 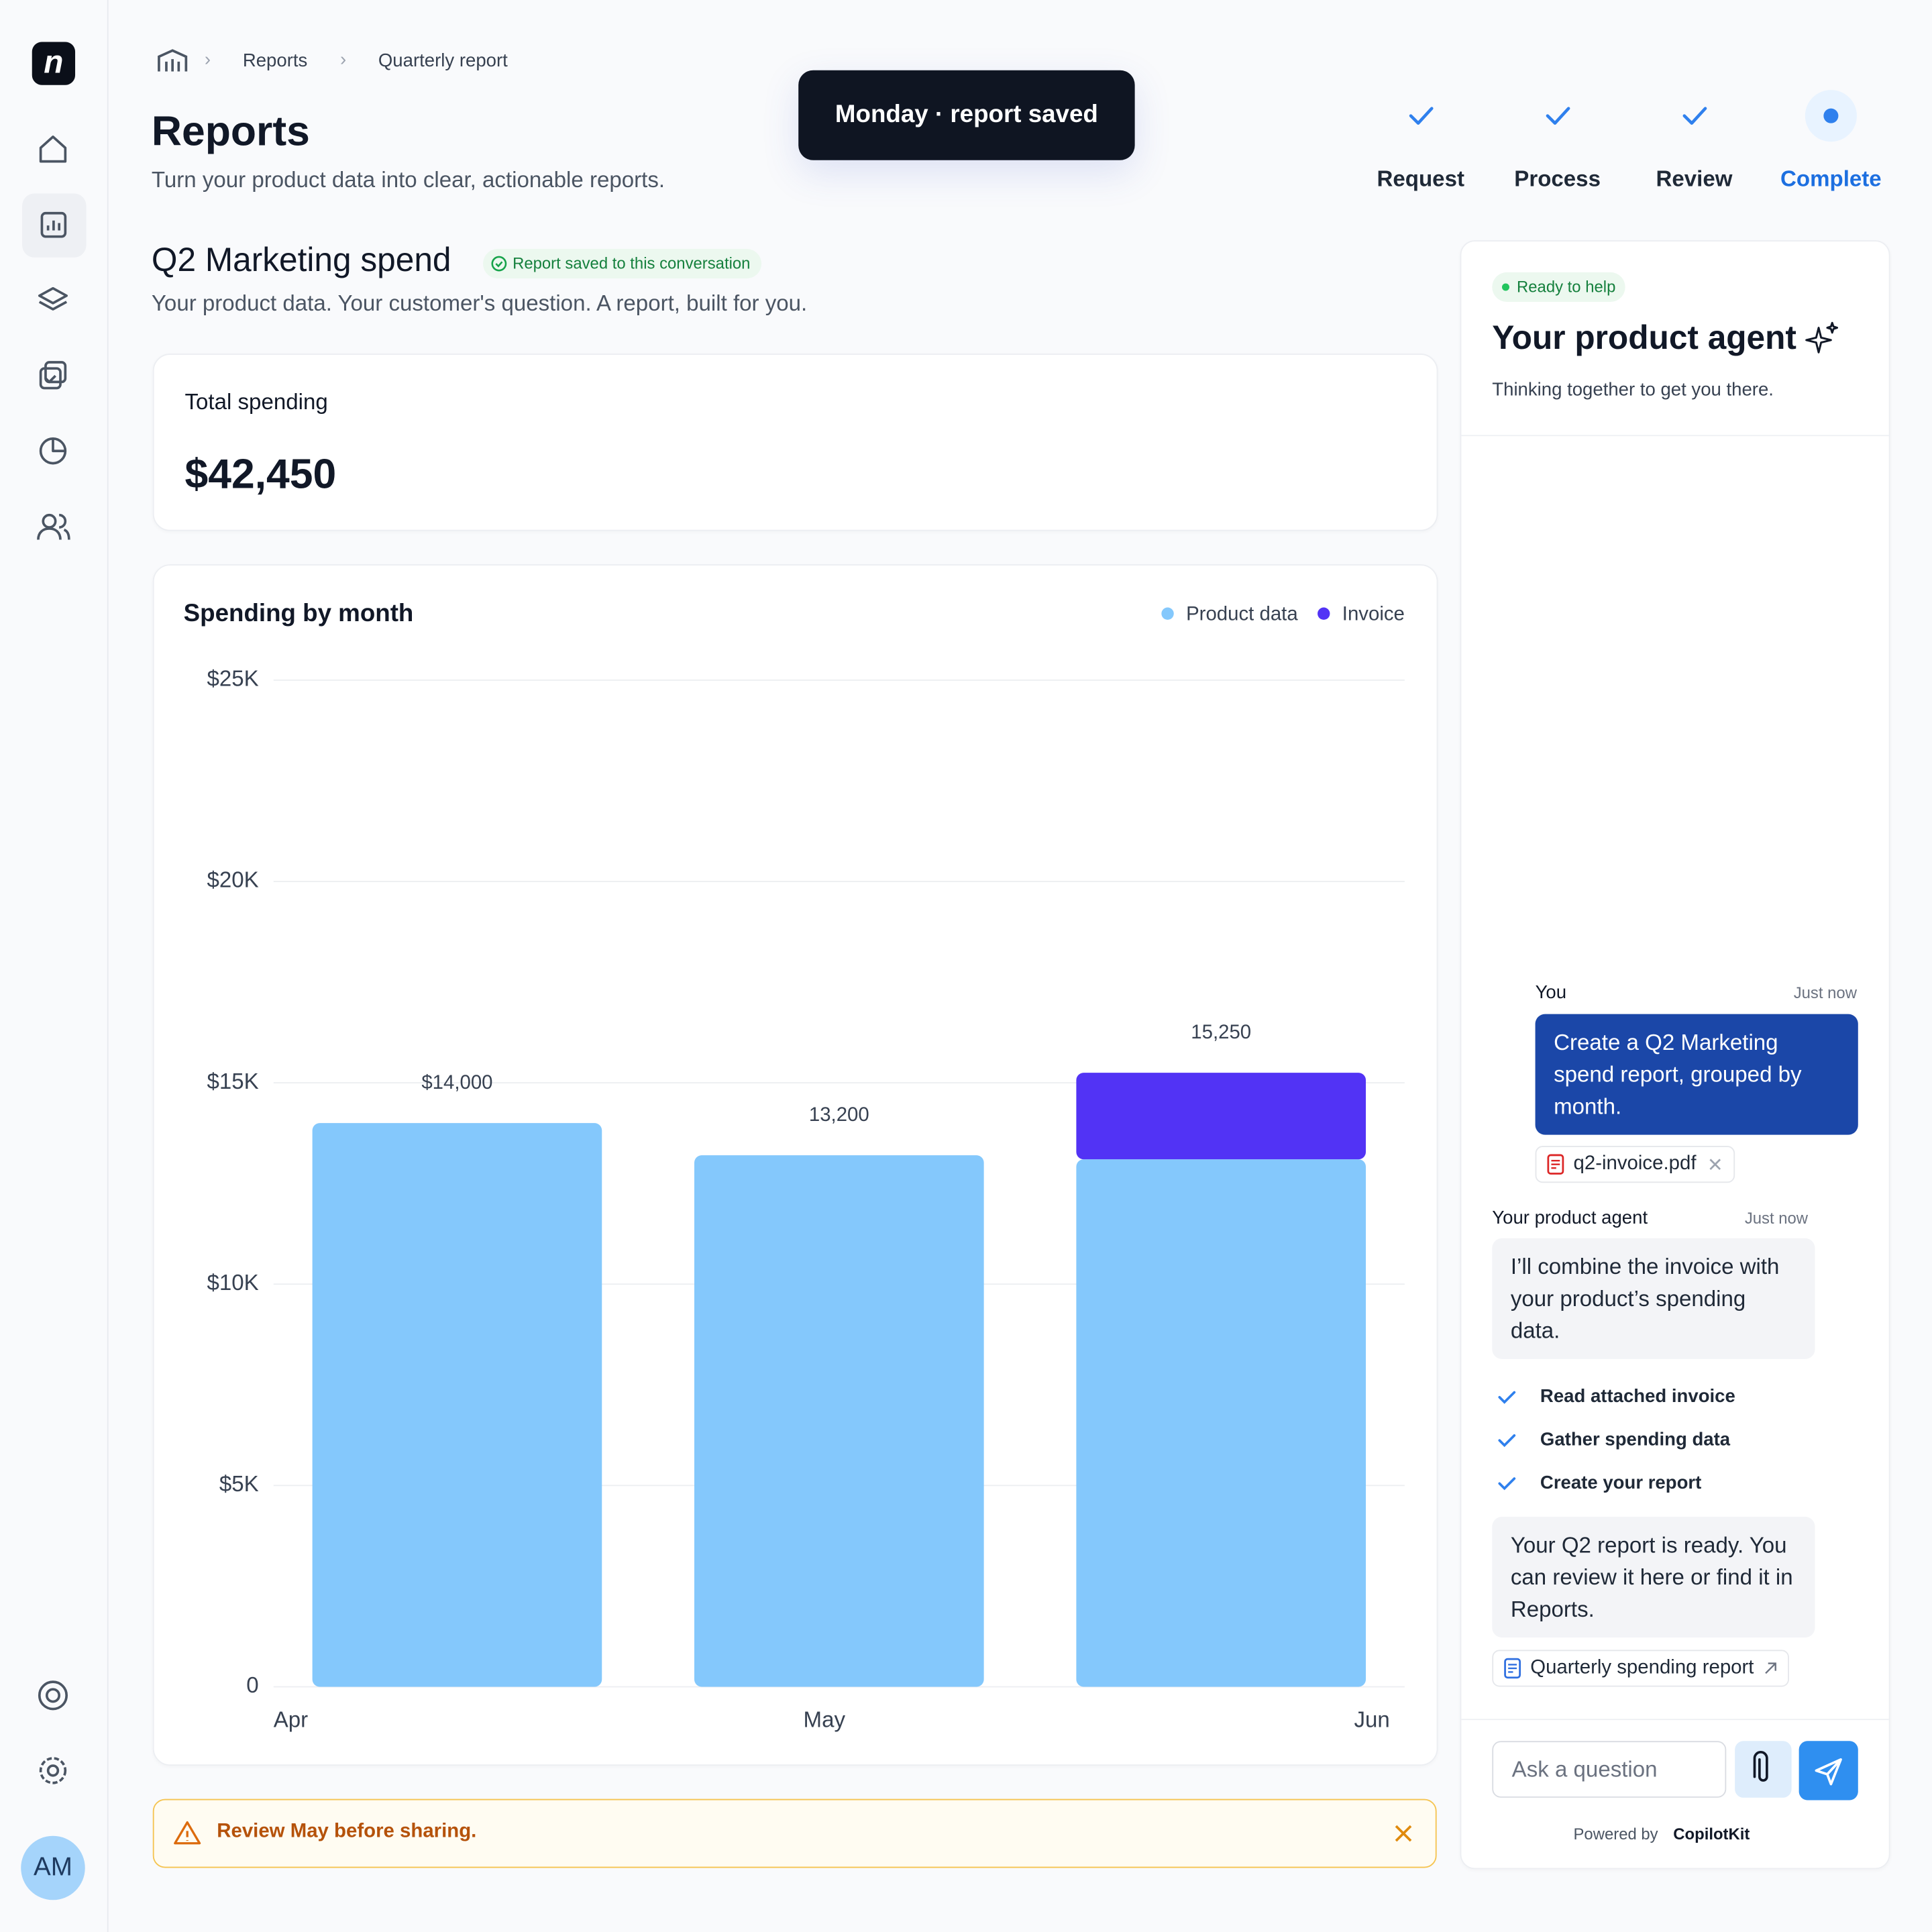 What do you see at coordinates (825, 1720) in the screenshot?
I see `x-tick-label: May` at bounding box center [825, 1720].